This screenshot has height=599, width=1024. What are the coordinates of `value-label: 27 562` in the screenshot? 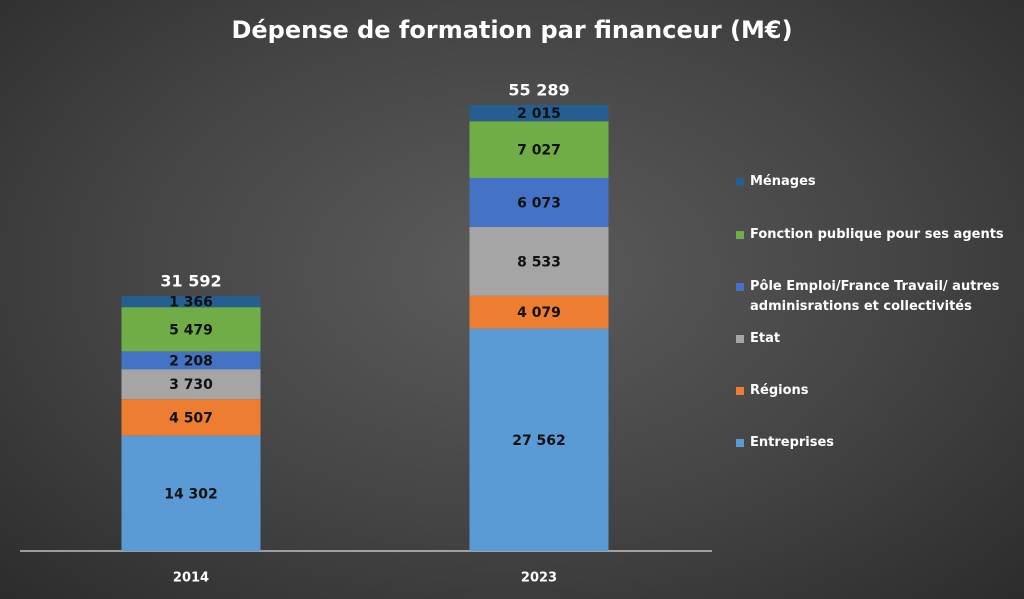 It's located at (539, 441).